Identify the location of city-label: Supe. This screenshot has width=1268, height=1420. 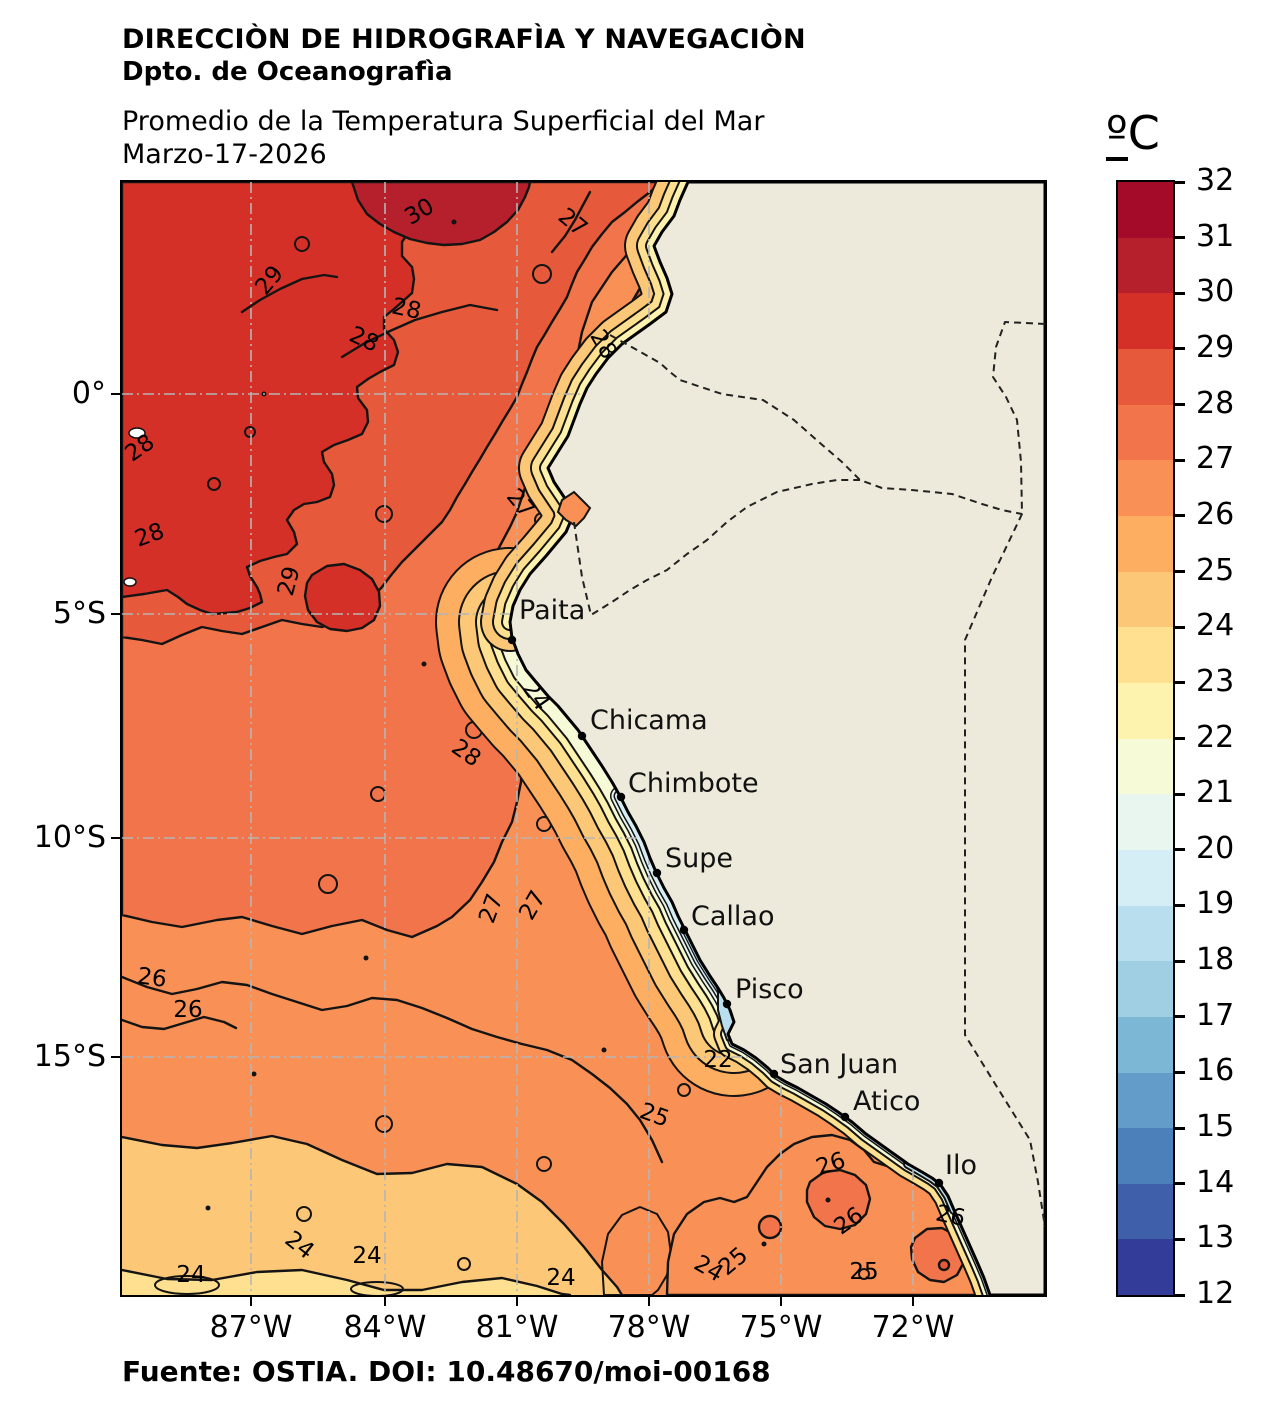
(699, 858).